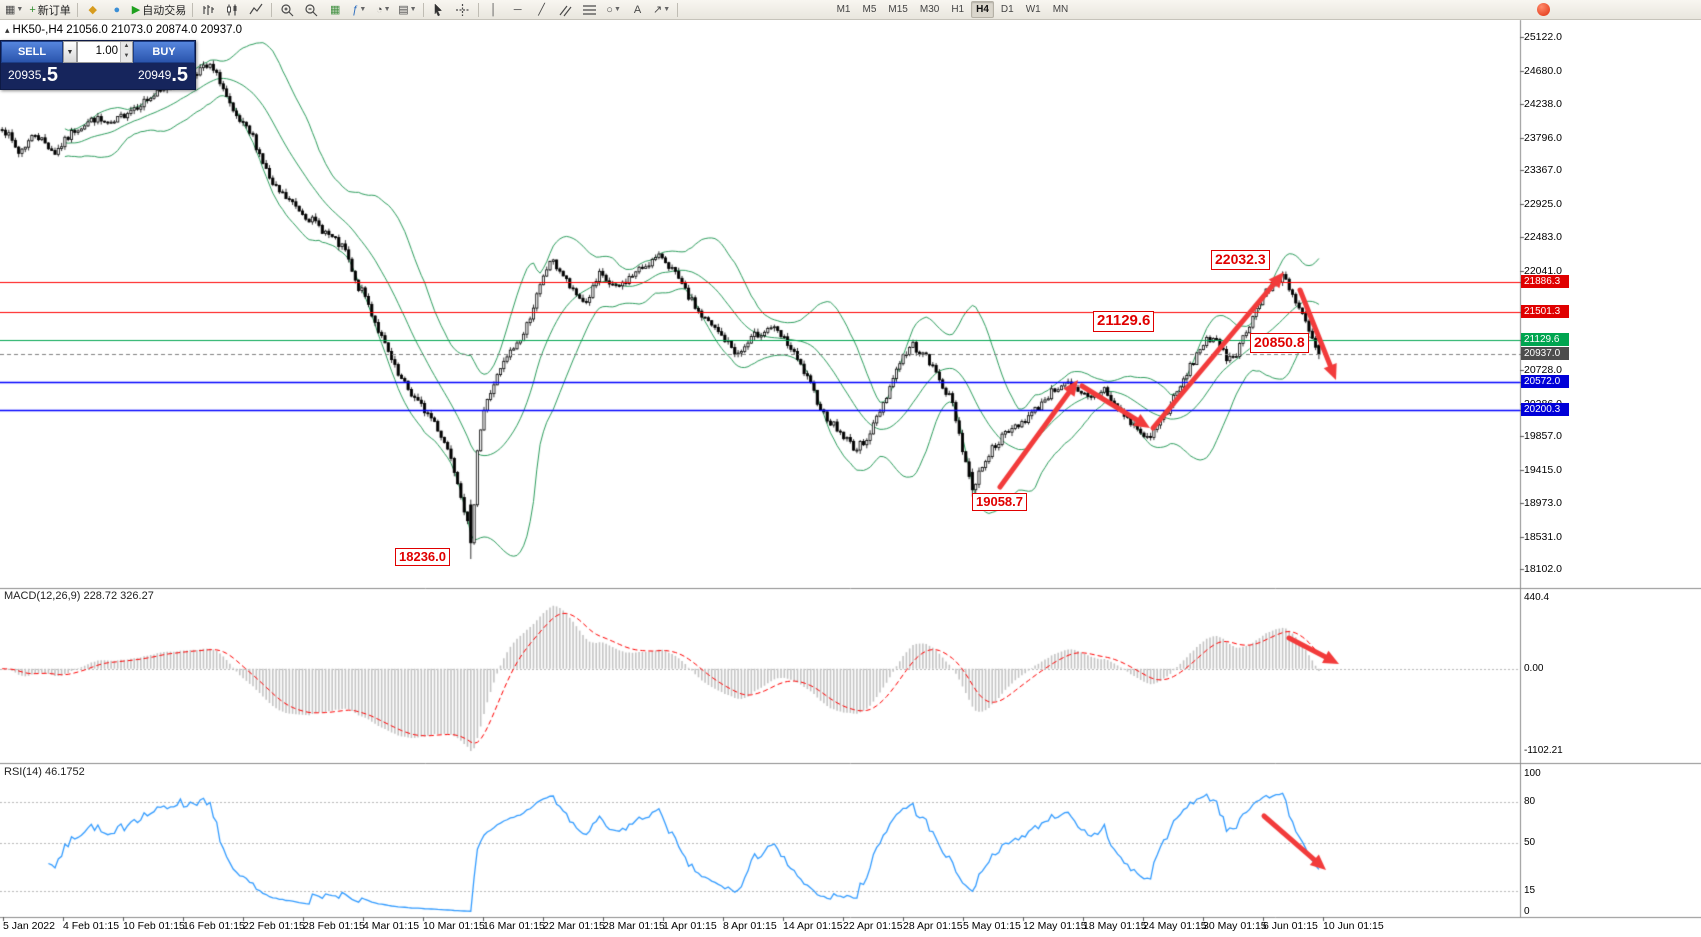 The width and height of the screenshot is (1701, 937). What do you see at coordinates (164, 52) in the screenshot?
I see `buy-button: BUY` at bounding box center [164, 52].